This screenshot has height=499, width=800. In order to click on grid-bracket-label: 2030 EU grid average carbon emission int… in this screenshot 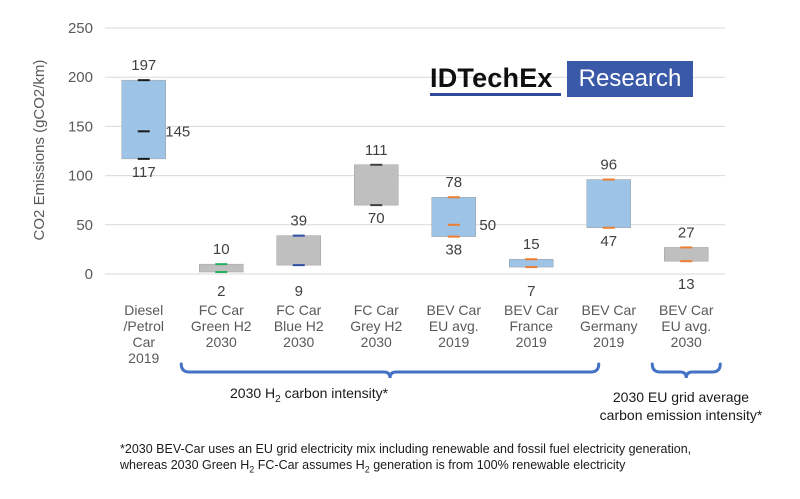, I will do `click(681, 406)`.